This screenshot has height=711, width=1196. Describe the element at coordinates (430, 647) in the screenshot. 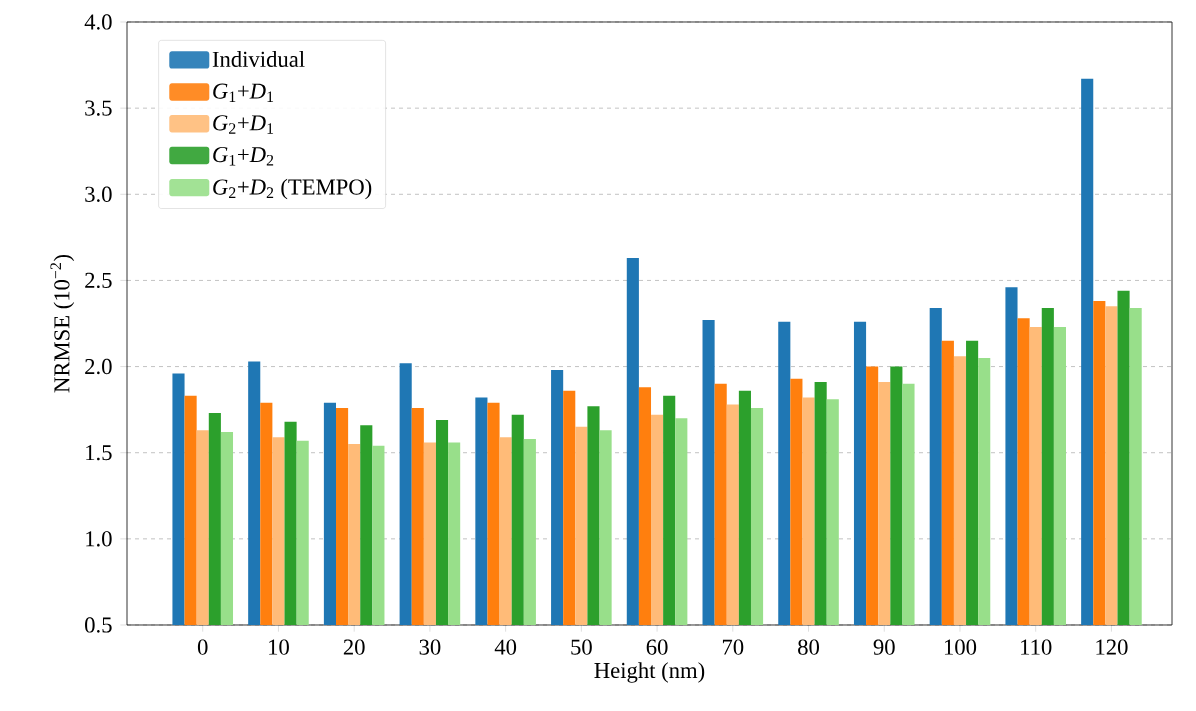

I see `x-tick-label: 30` at that location.